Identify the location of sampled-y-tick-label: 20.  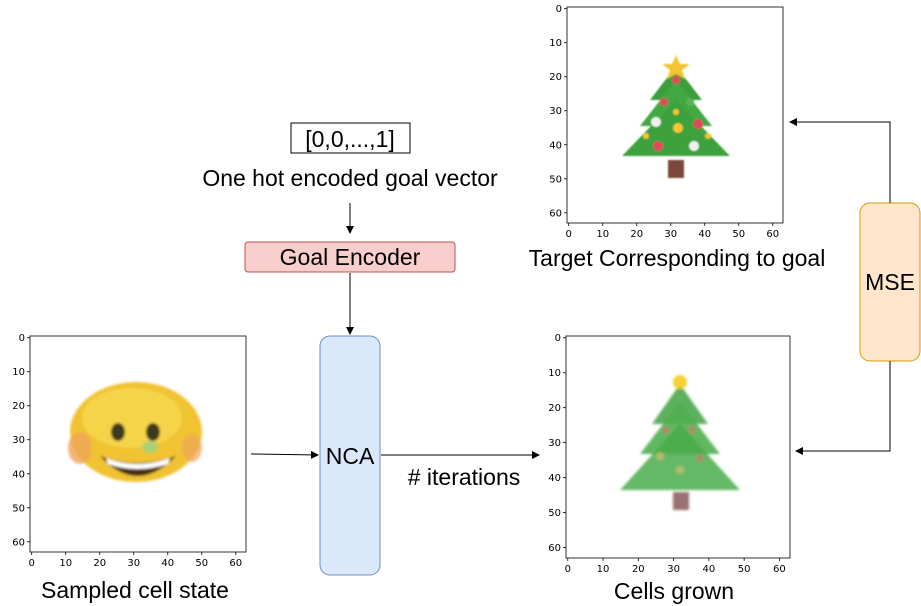
(18, 406).